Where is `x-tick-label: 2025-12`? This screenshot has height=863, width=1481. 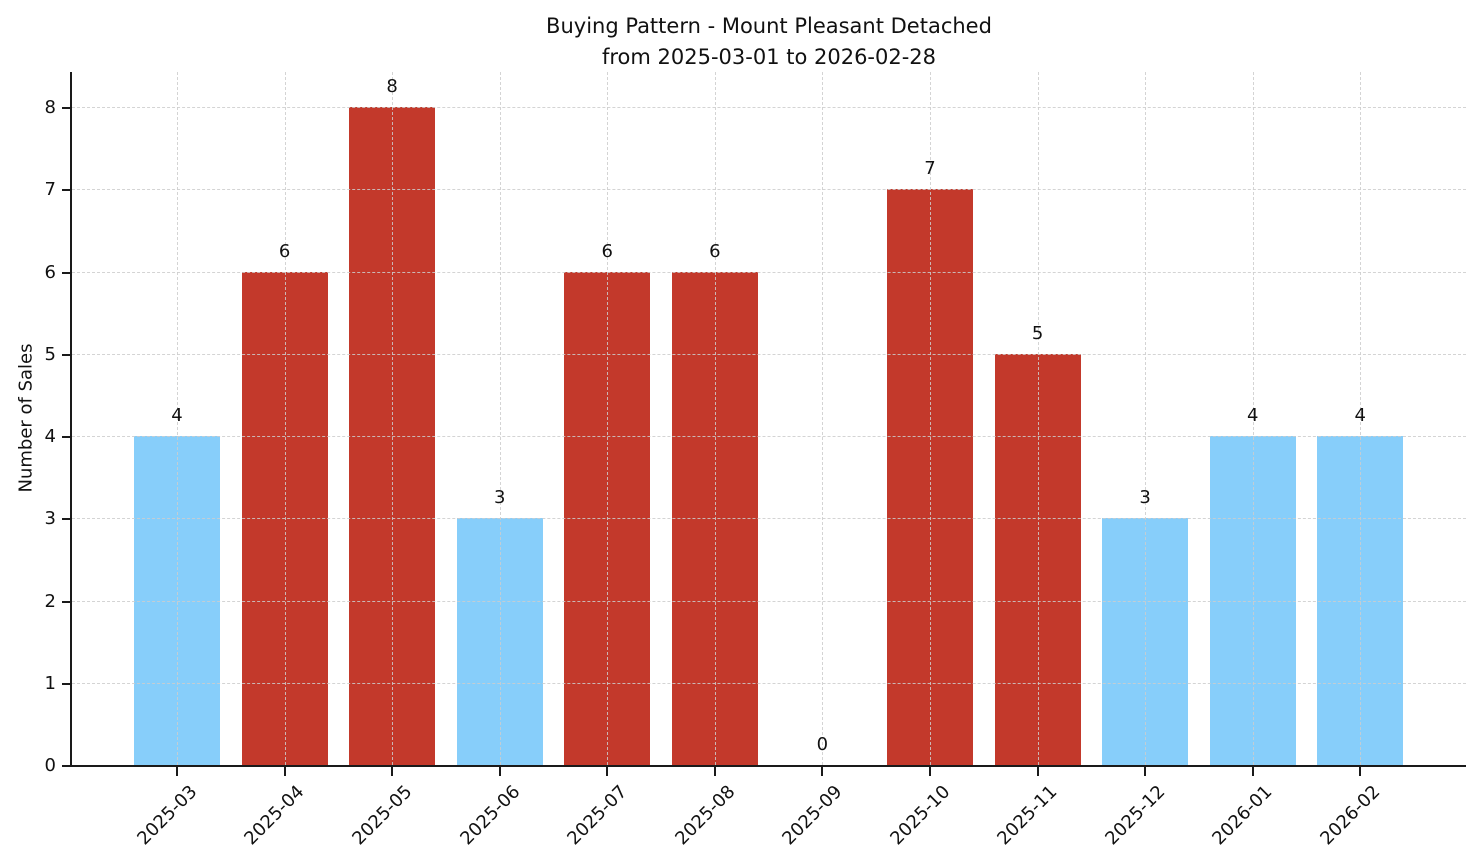 x-tick-label: 2025-12 is located at coordinates (1135, 815).